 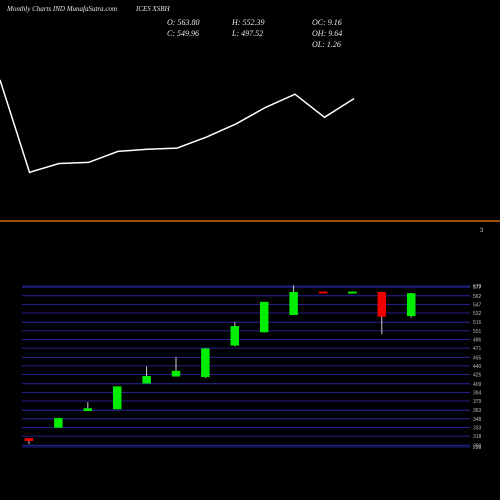 I want to click on y-tick-label: 302, so click(x=477, y=446).